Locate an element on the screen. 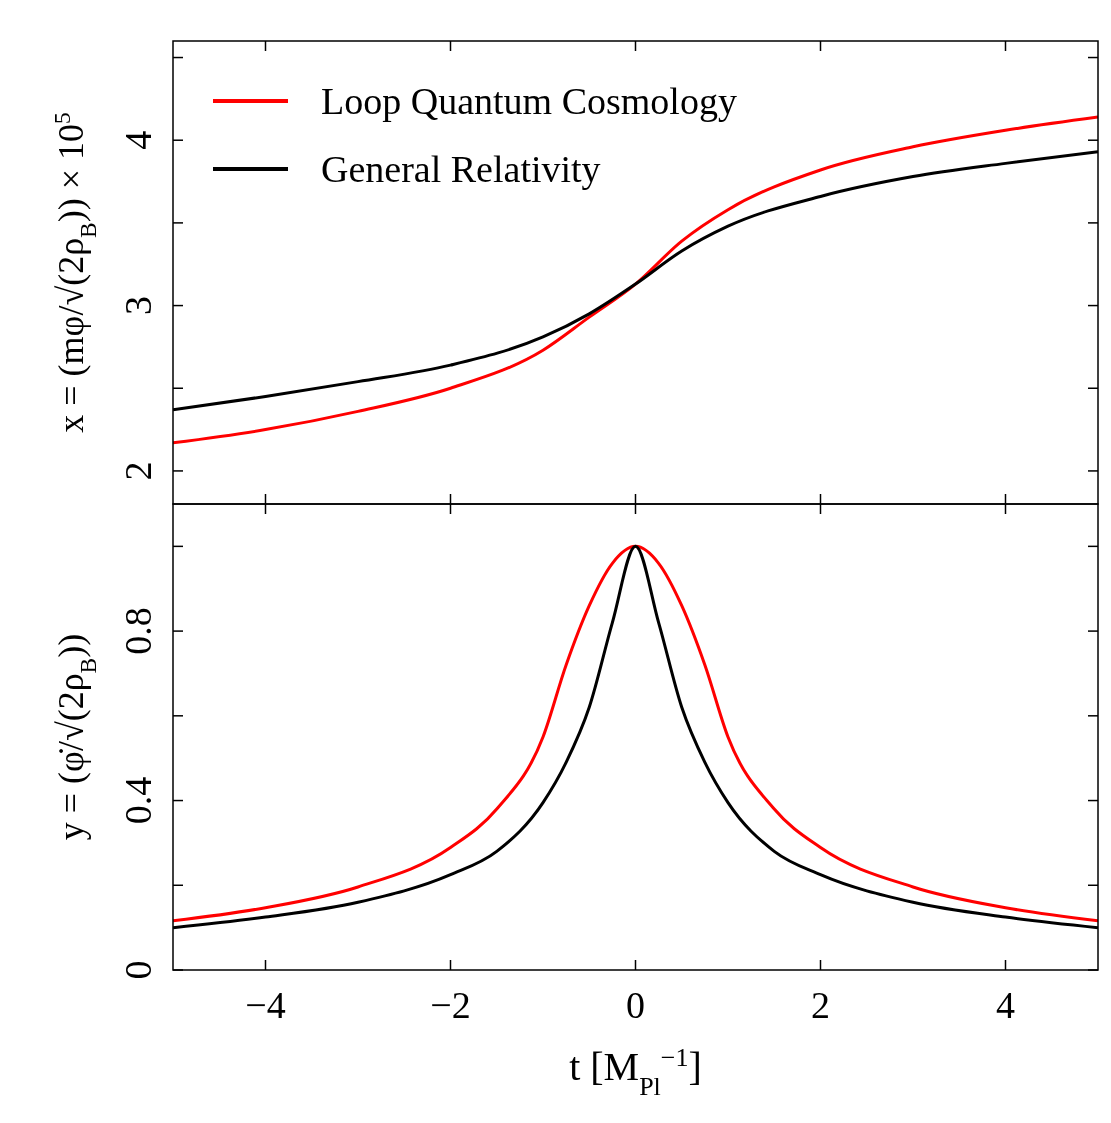  legend-label: Loop Quantum Cosmology is located at coordinates (529, 101).